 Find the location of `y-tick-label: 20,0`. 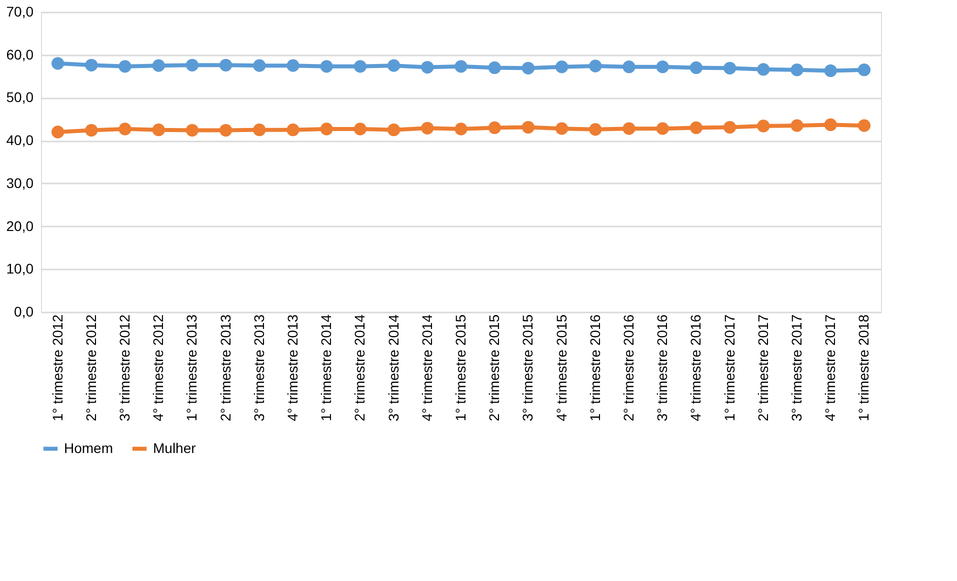

y-tick-label: 20,0 is located at coordinates (20, 226).